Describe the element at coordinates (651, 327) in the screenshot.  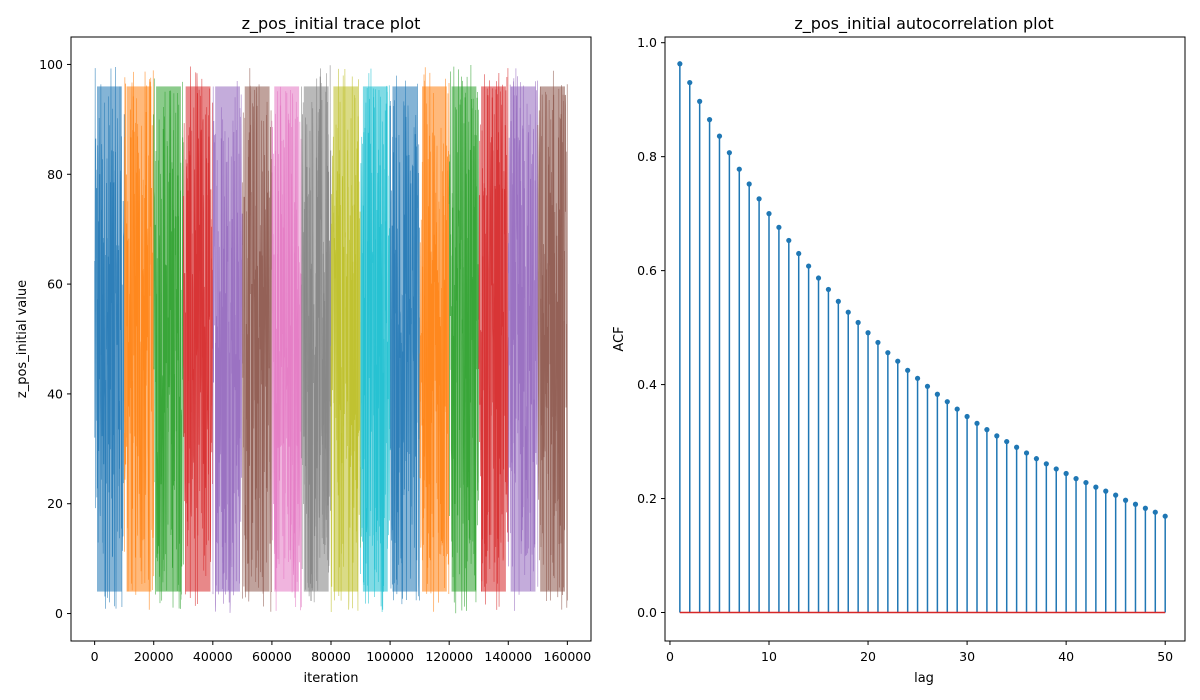
I see `acf-y-ticks: 0.0 0.2 0.4 0.6 0.8 1.0` at that location.